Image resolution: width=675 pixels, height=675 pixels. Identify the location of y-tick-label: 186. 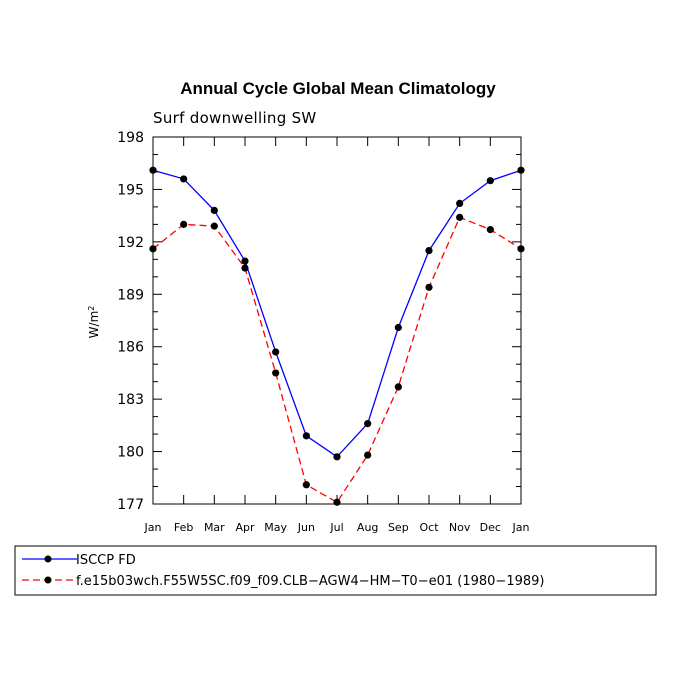
(130, 348).